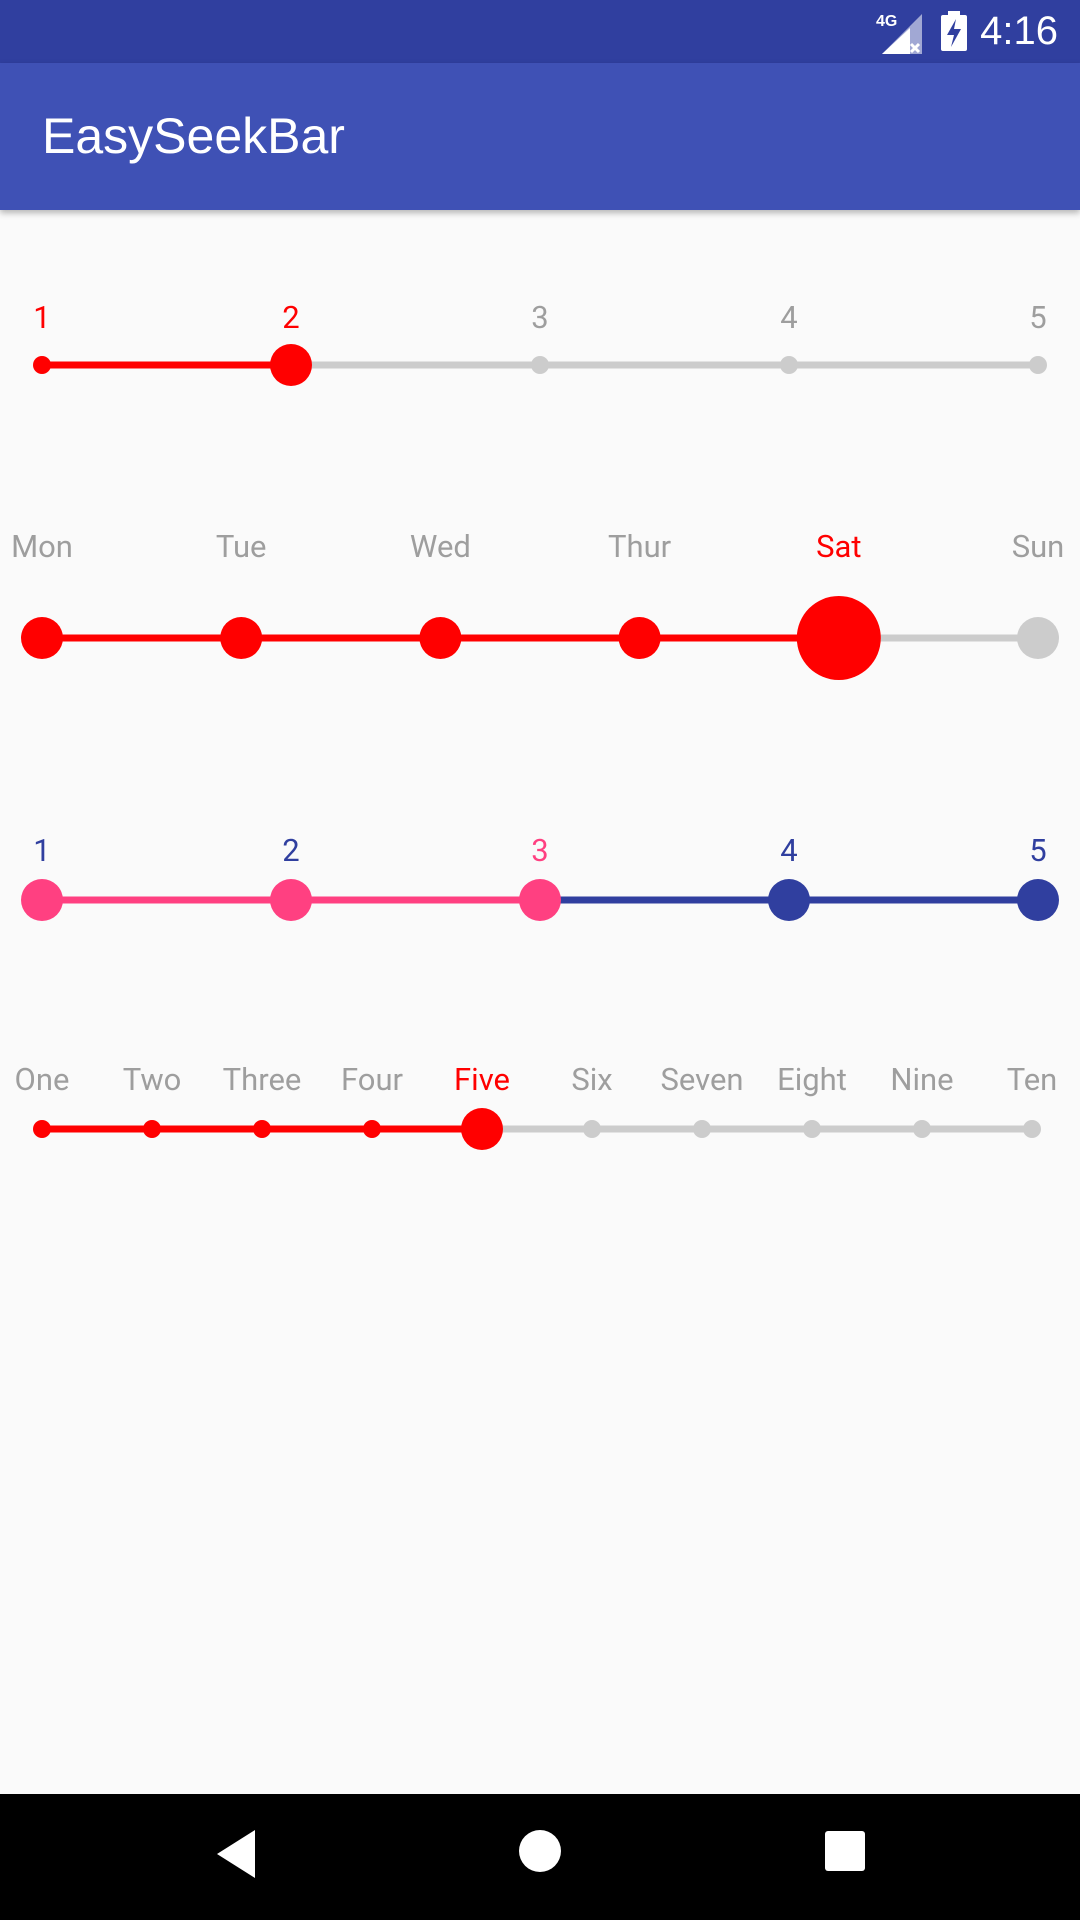  What do you see at coordinates (540, 342) in the screenshot?
I see `seekbar-numbers: 1 2 3 4 5` at bounding box center [540, 342].